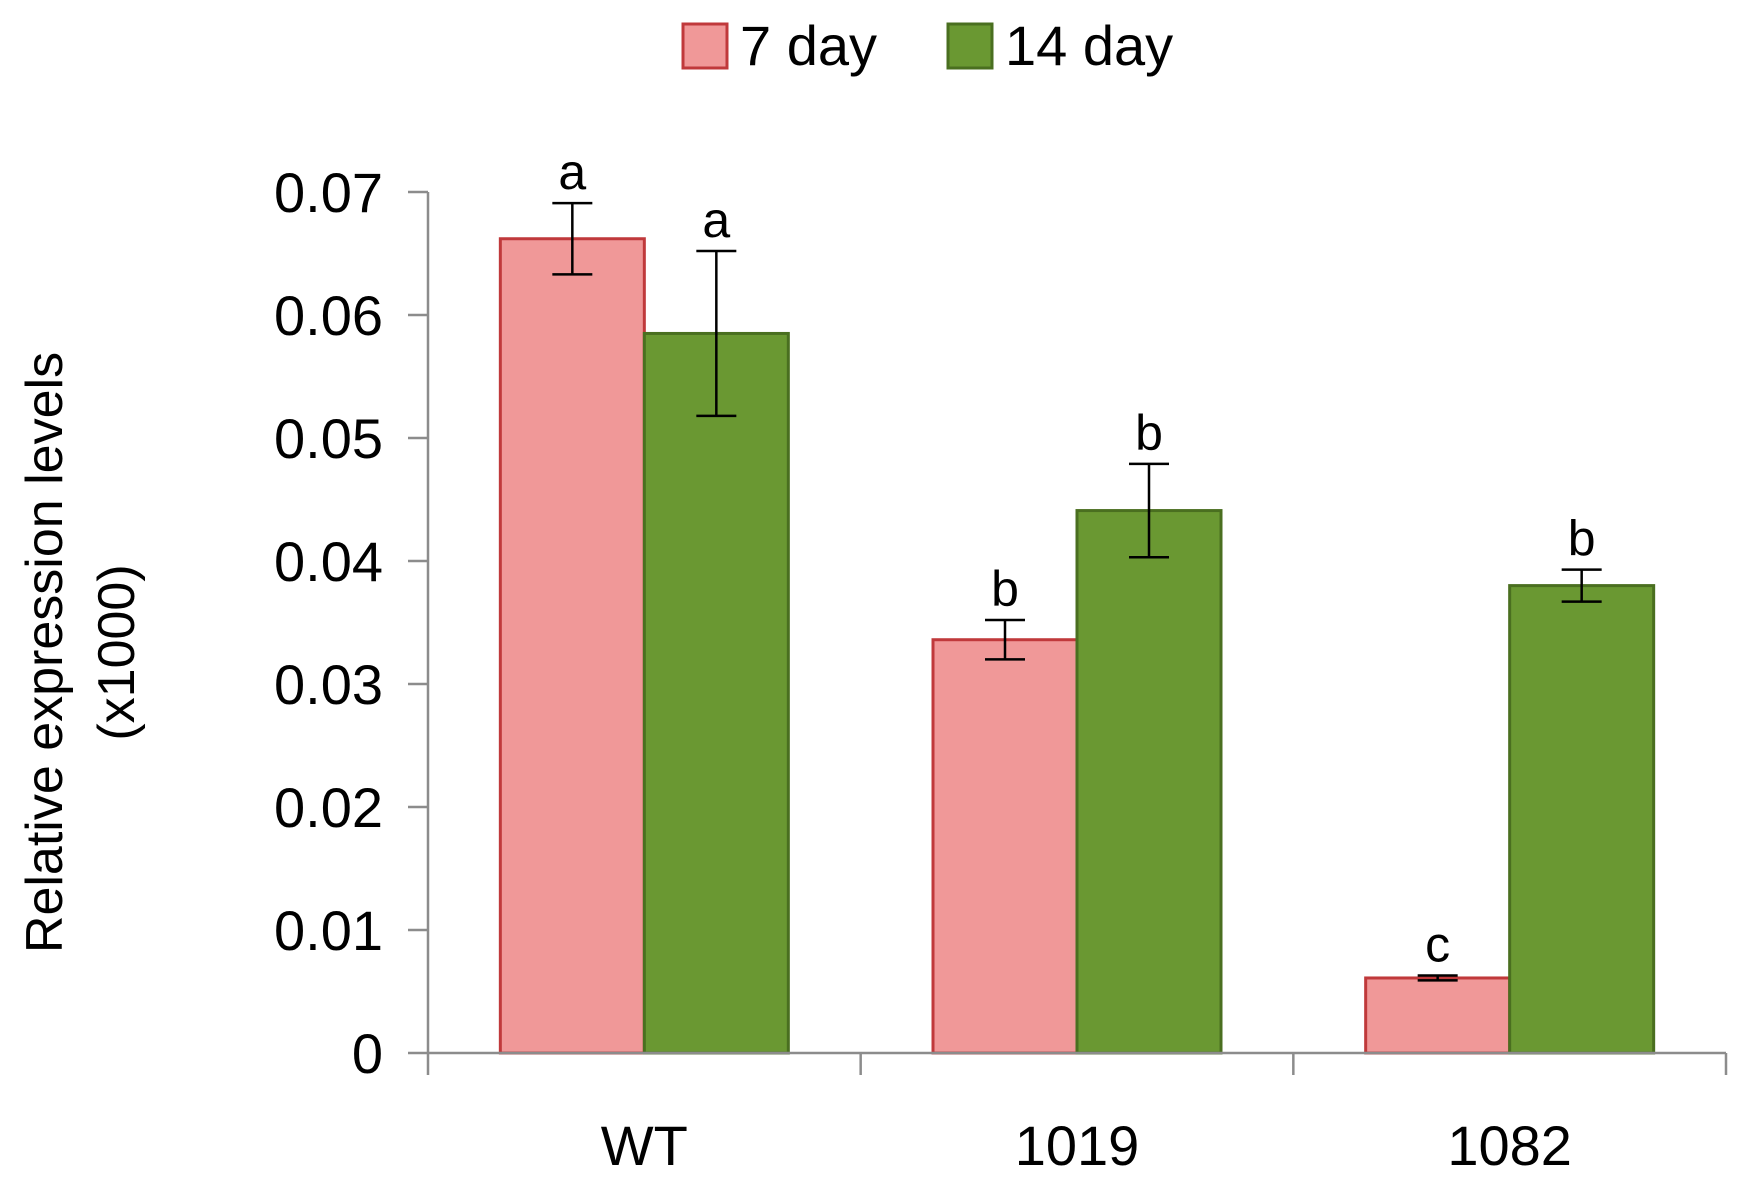  Describe the element at coordinates (328, 192) in the screenshot. I see `y-tick-label: 0.07` at that location.